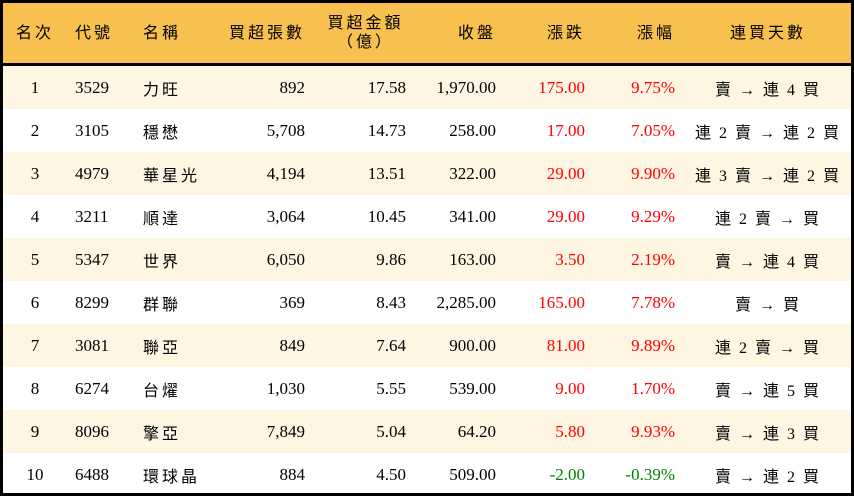 This screenshot has height=496, width=854. Describe the element at coordinates (461, 431) in the screenshot. I see `close-cell: 64.20` at that location.